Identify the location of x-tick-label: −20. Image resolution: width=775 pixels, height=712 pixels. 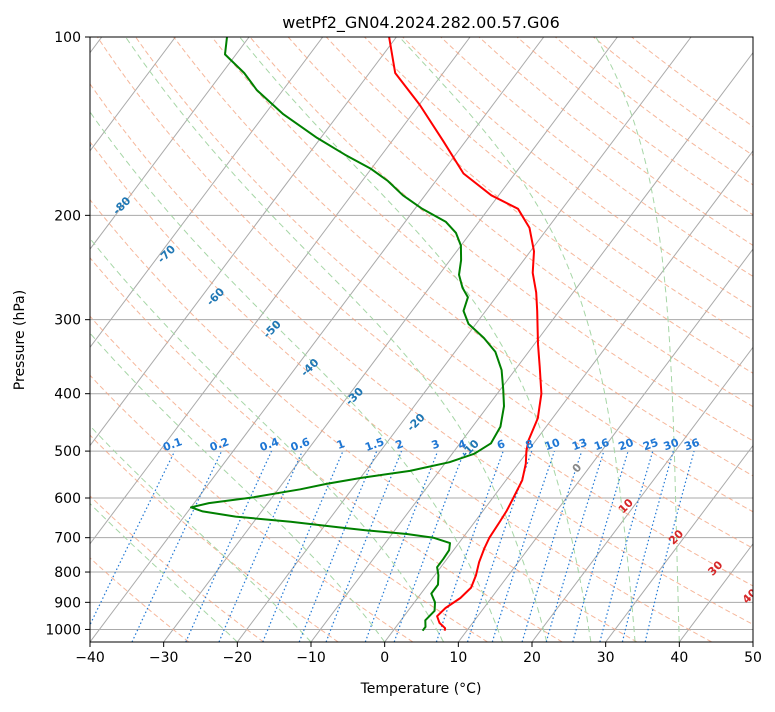
(238, 658).